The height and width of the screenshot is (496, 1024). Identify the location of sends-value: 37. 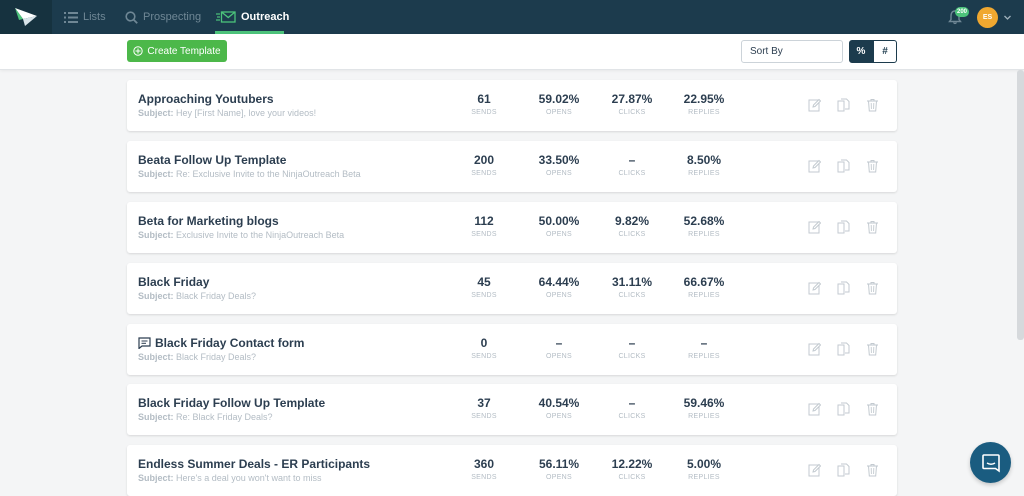
(484, 403).